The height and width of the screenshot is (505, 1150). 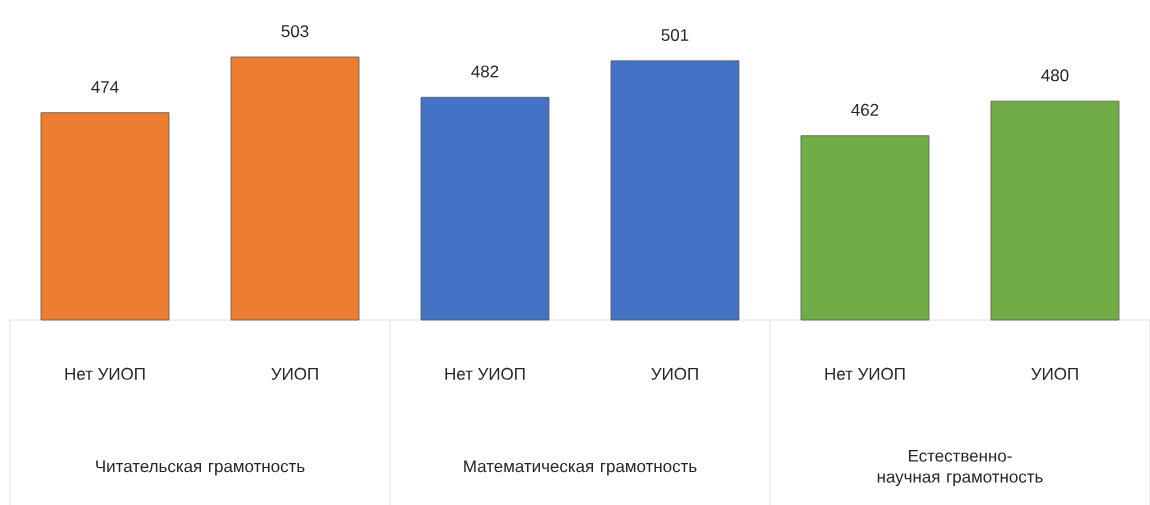 I want to click on data-label: 480, so click(x=1055, y=75).